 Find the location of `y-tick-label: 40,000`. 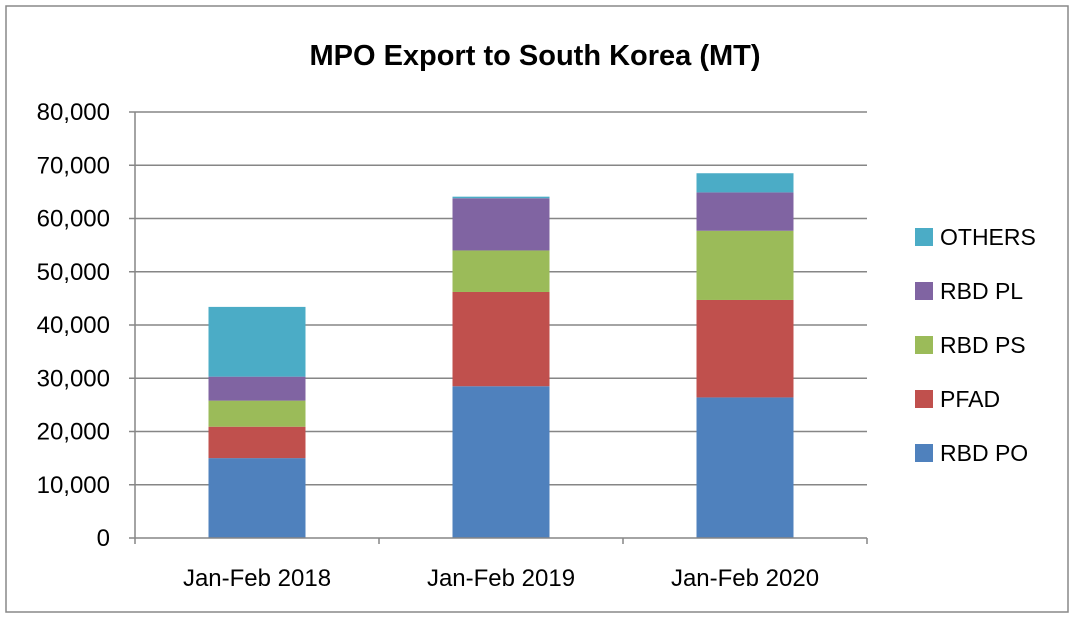

y-tick-label: 40,000 is located at coordinates (73, 325).